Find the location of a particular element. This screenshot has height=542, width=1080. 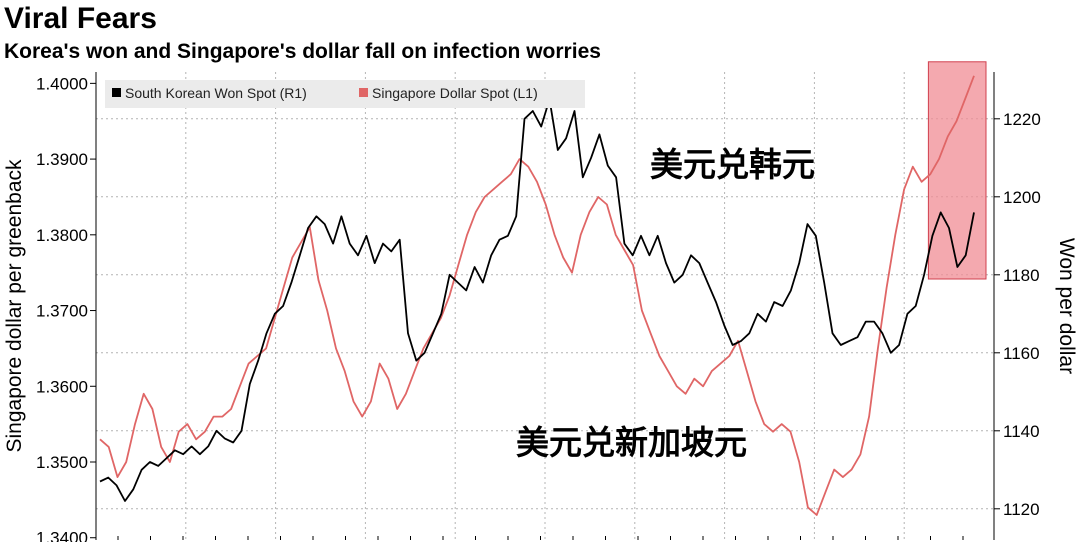

y-tick-label-left: 1.3600 is located at coordinates (62, 386).